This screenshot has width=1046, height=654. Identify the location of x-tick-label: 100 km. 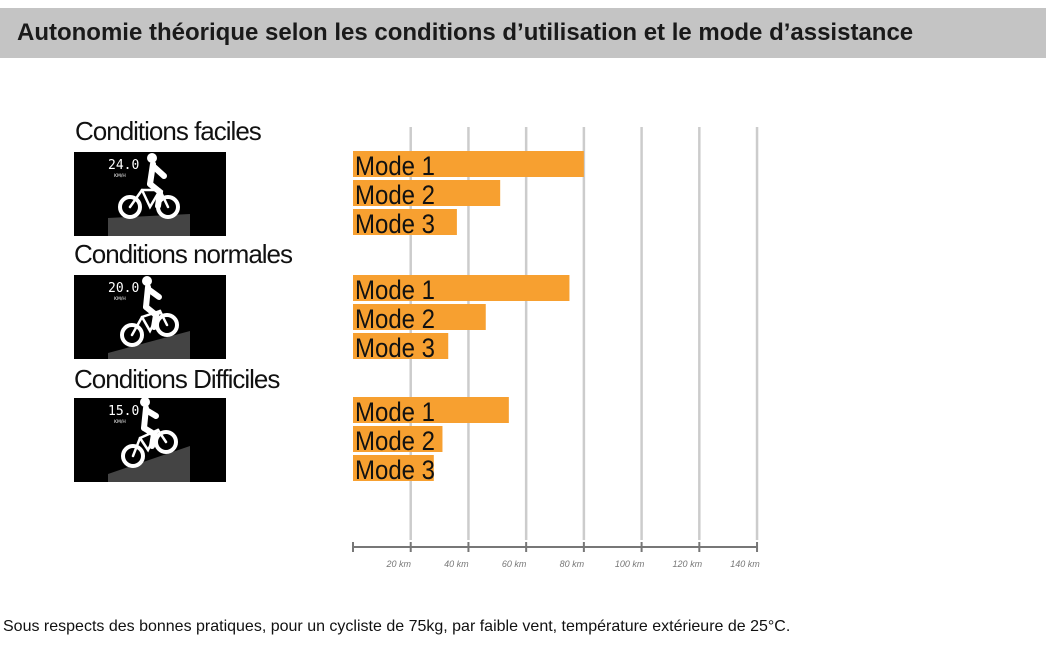
(630, 564).